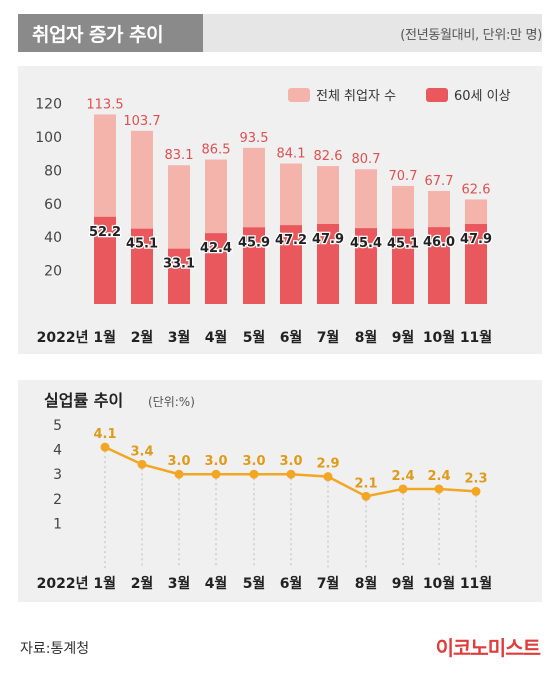  Describe the element at coordinates (141, 451) in the screenshot. I see `data-label: 3.4` at that location.